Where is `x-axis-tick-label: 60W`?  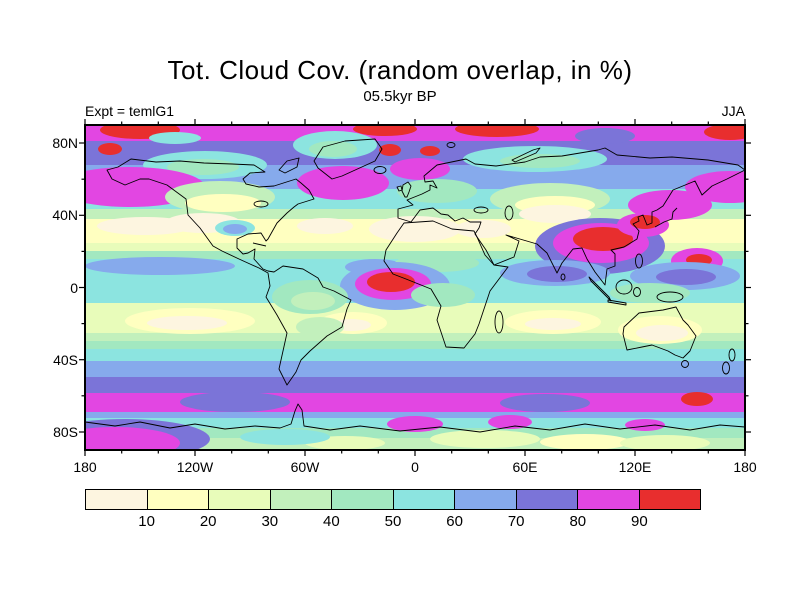 x-axis-tick-label: 60W is located at coordinates (305, 467).